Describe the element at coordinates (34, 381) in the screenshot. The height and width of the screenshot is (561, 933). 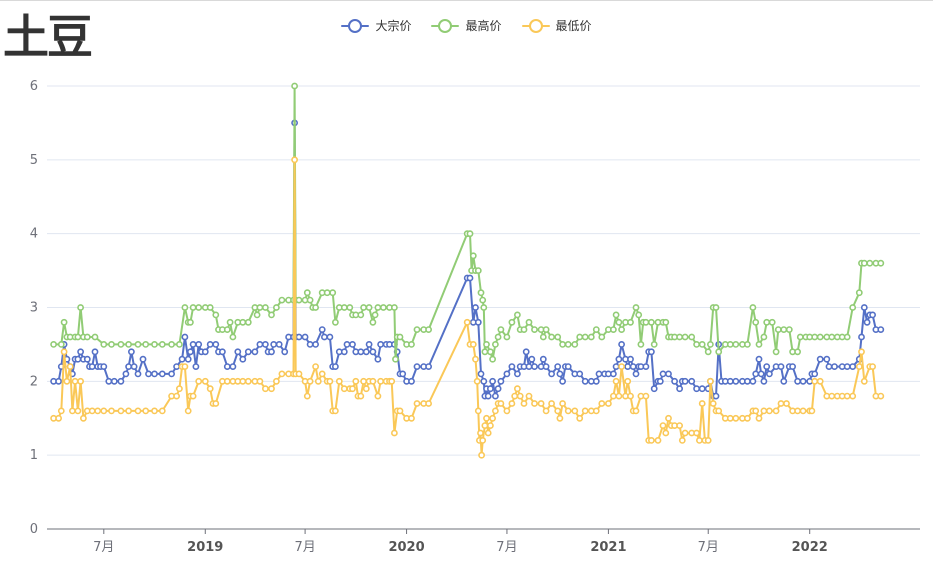
I see `y-tick-label: 2` at that location.